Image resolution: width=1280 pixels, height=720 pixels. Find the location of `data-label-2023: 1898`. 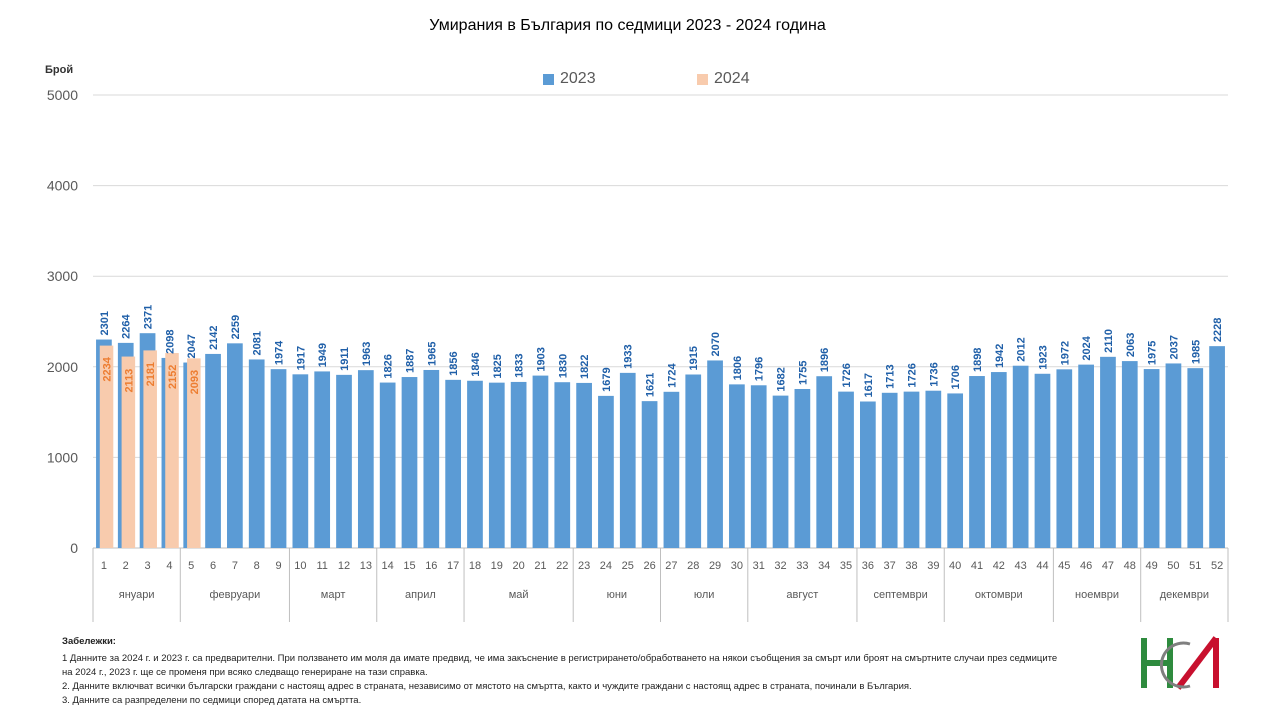

data-label-2023: 1898 is located at coordinates (978, 360).